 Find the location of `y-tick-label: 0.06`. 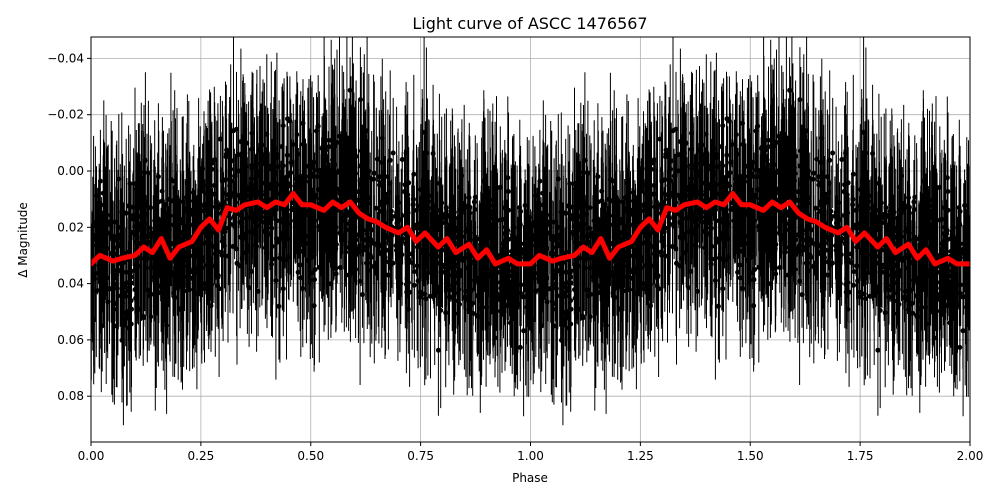

y-tick-label: 0.06 is located at coordinates (70, 340).